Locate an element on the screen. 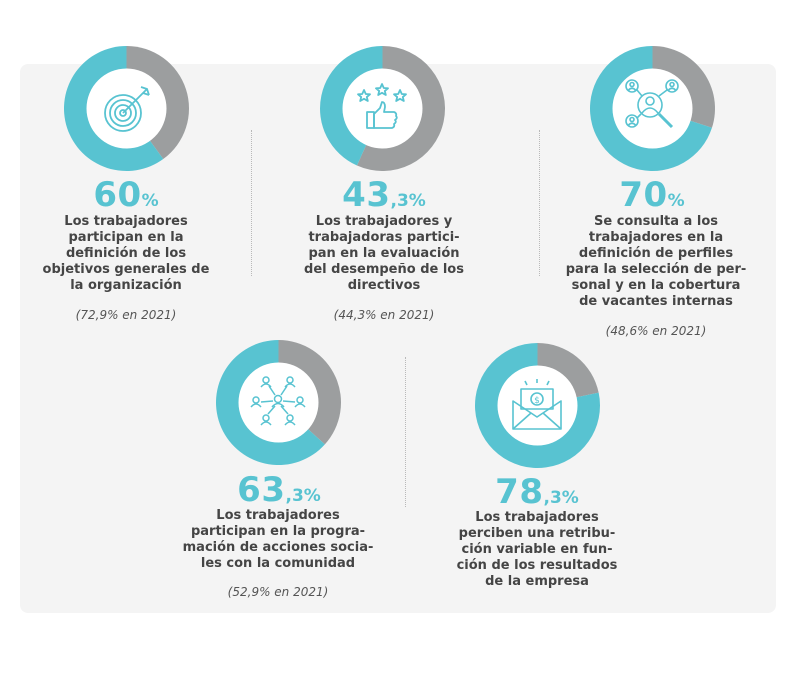 The image size is (801, 676). kpi-value-5: 78,3% is located at coordinates (537, 492).